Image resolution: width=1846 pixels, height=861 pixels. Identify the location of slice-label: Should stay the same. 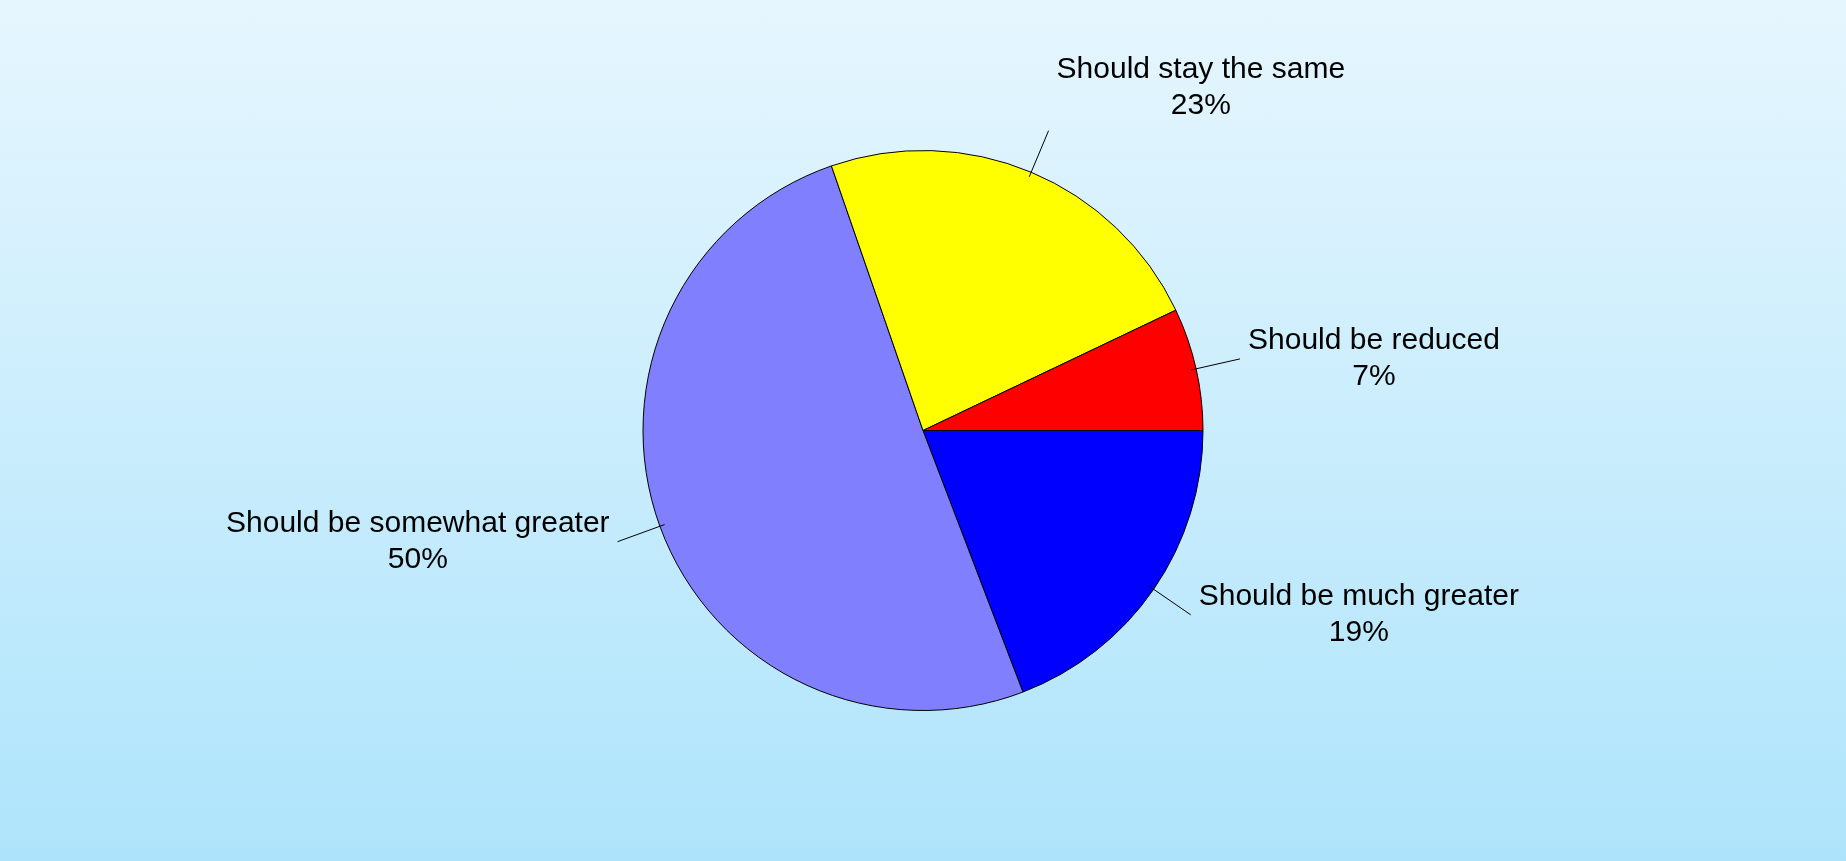
(1201, 67).